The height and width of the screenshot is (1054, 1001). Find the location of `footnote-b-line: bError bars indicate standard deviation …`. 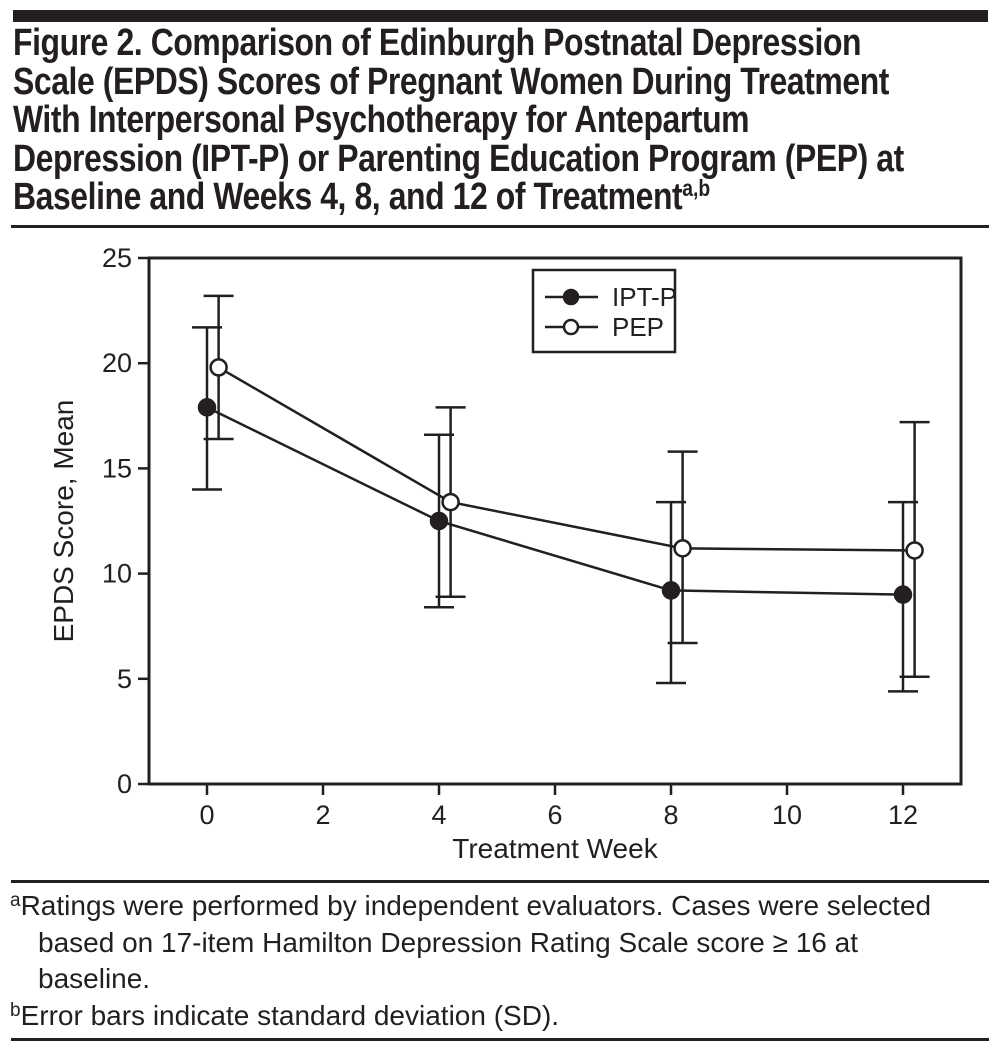

footnote-b-line: bError bars indicate standard deviation … is located at coordinates (500, 1016).